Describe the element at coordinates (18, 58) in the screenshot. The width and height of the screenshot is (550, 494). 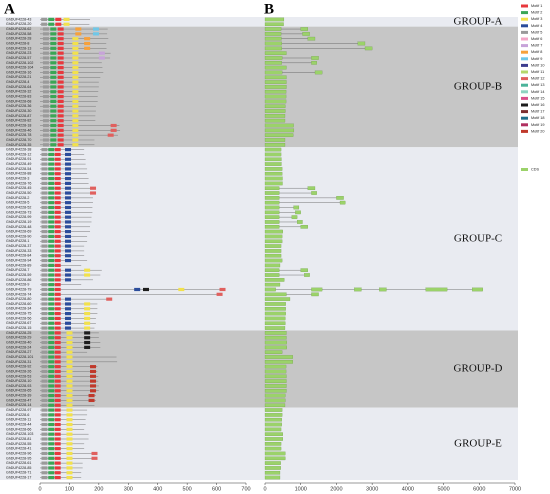
I see `gene-name: GhDUF4228-57` at that location.